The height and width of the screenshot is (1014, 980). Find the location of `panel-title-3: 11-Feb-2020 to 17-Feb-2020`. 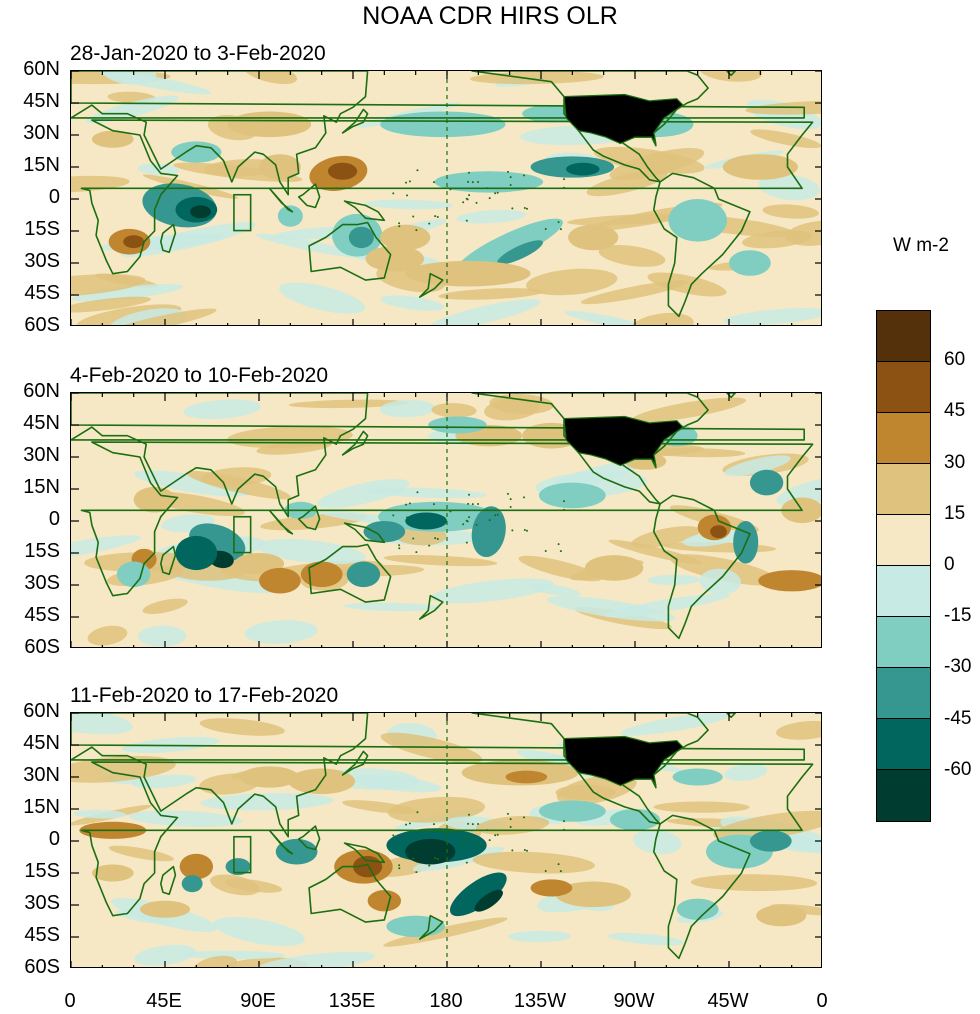

panel-title-3: 11-Feb-2020 to 17-Feb-2020 is located at coordinates (204, 695).